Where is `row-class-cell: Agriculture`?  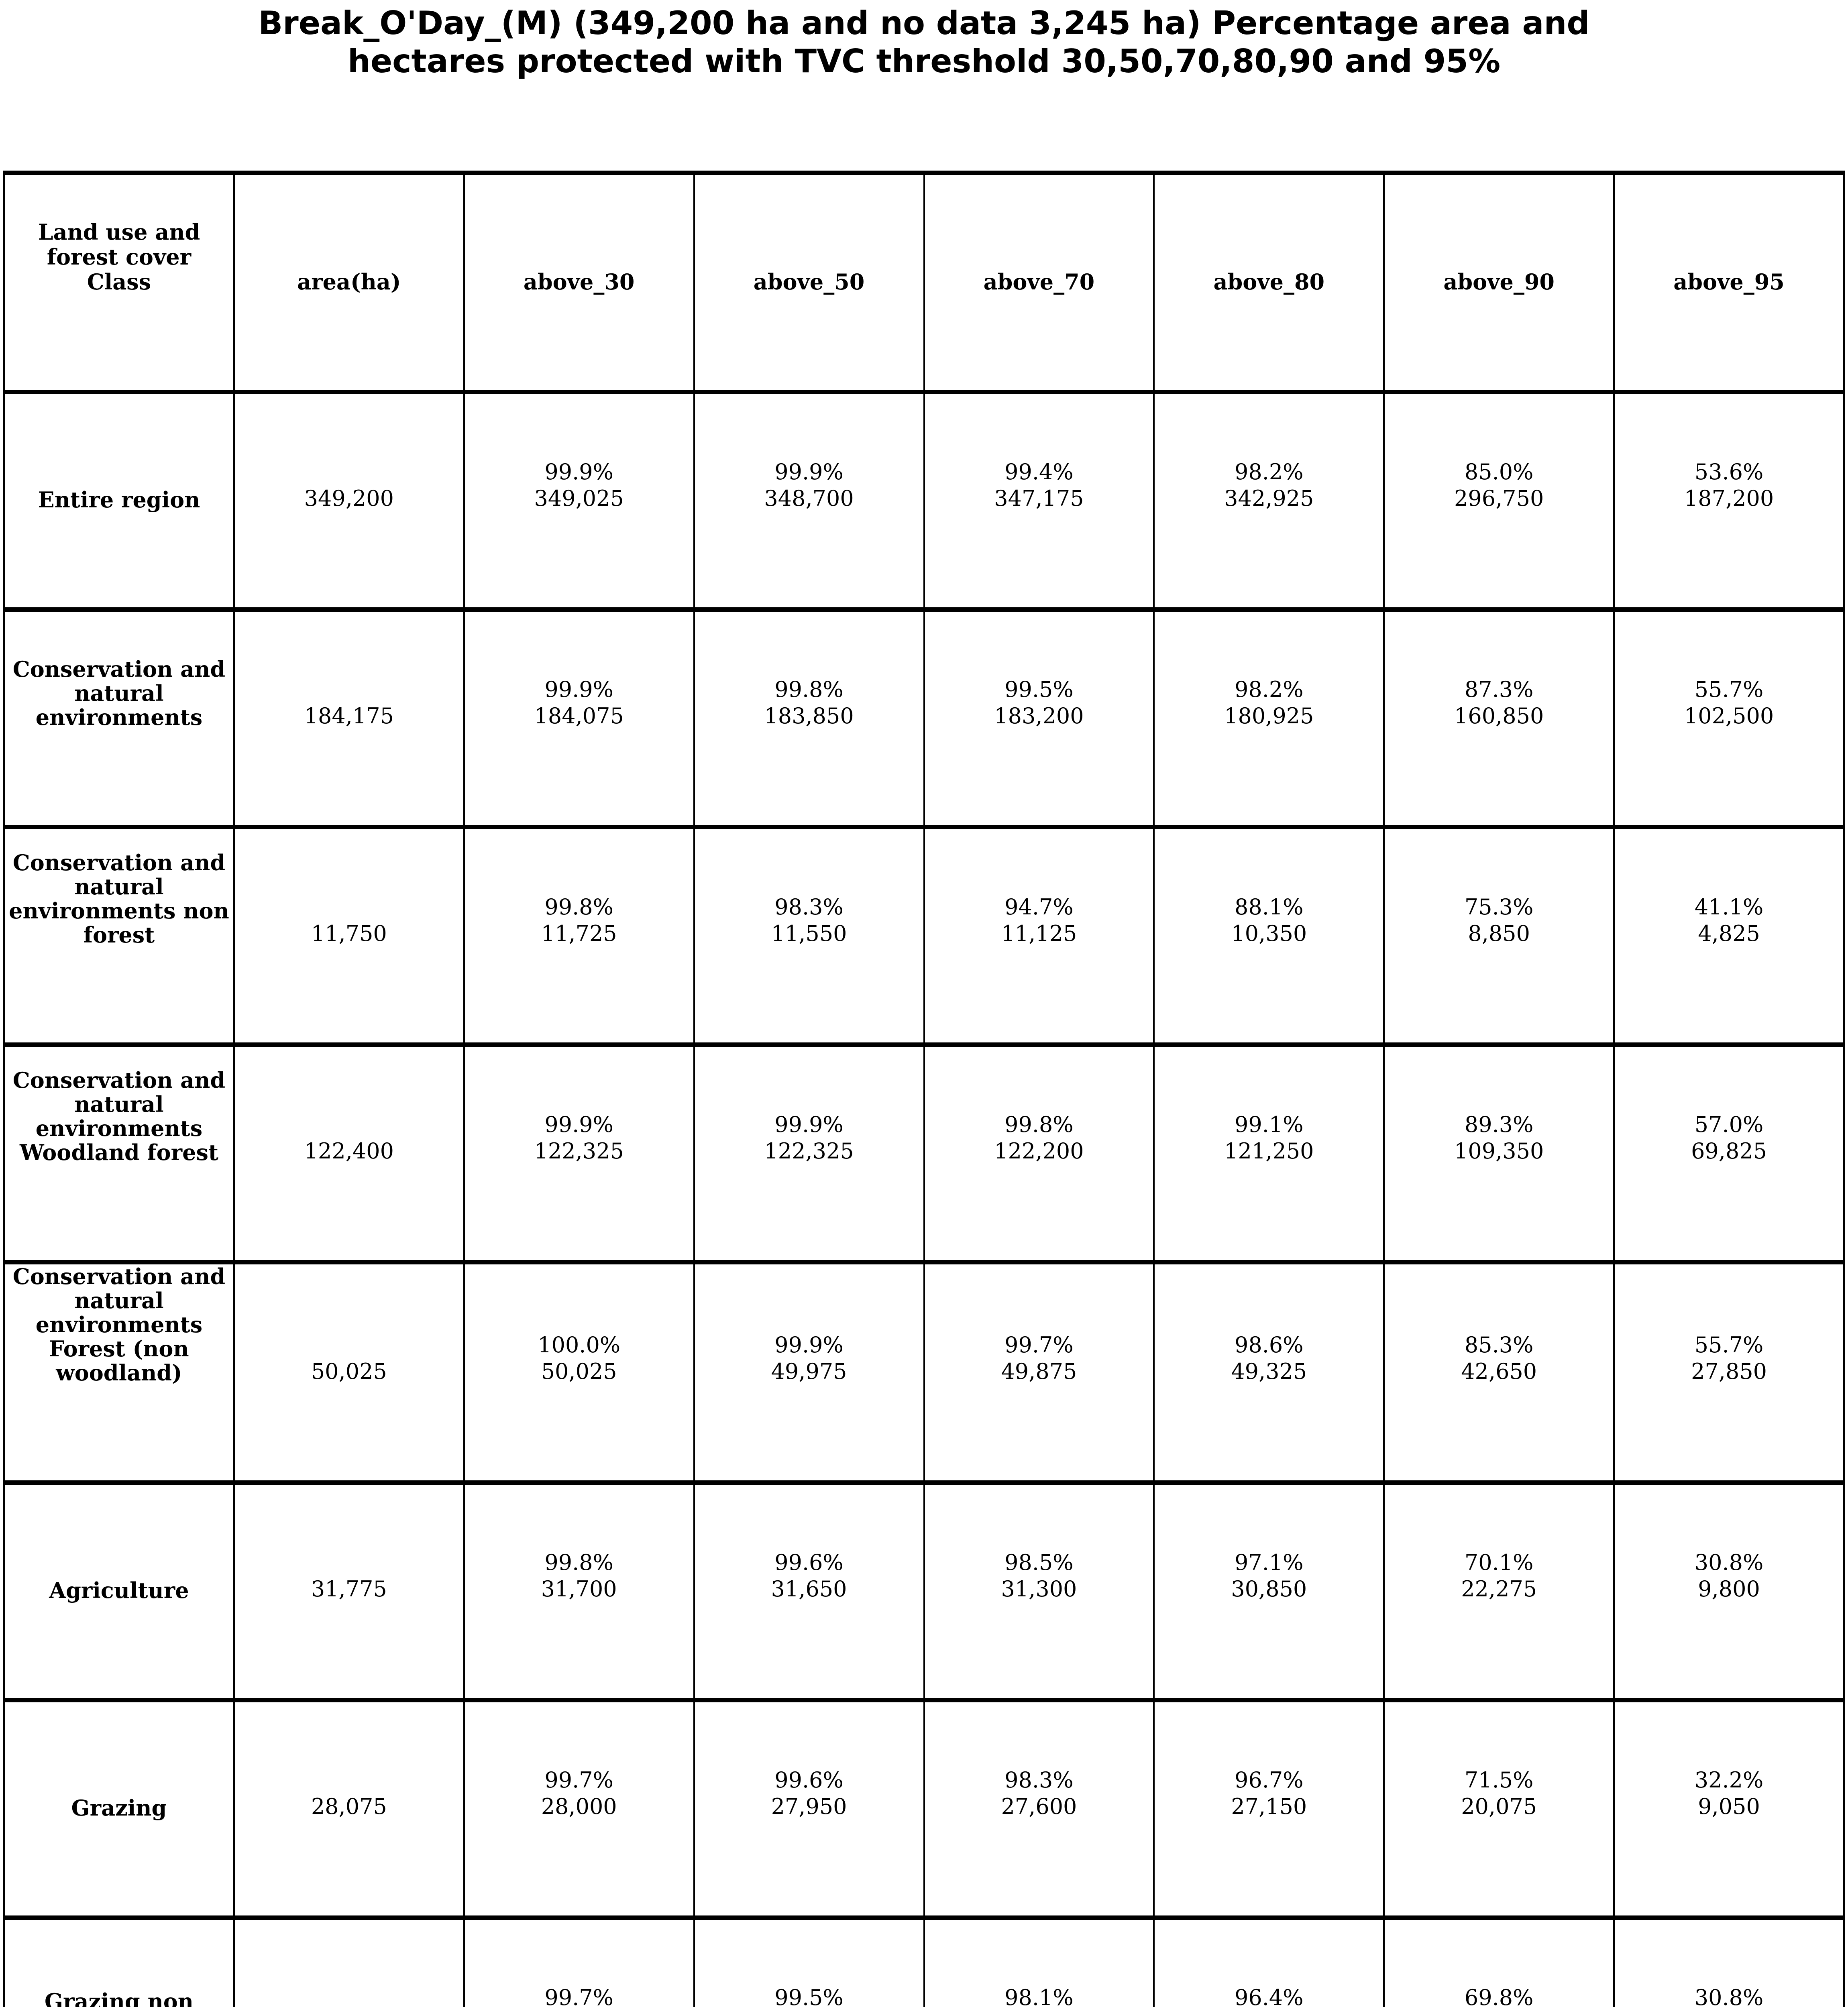 row-class-cell: Agriculture is located at coordinates (119, 1591).